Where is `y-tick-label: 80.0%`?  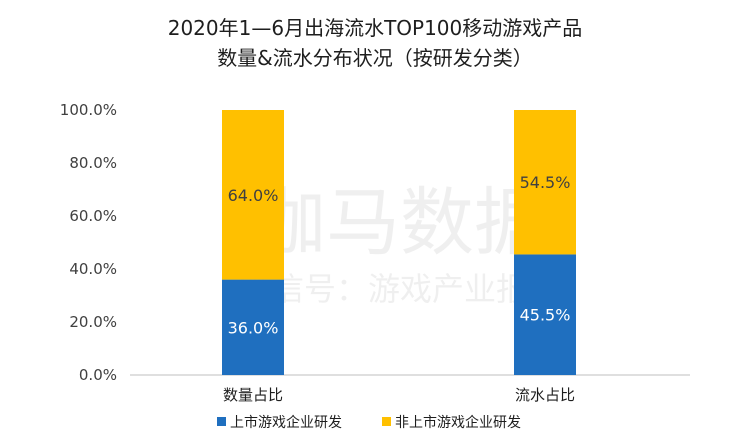 y-tick-label: 80.0% is located at coordinates (93, 163).